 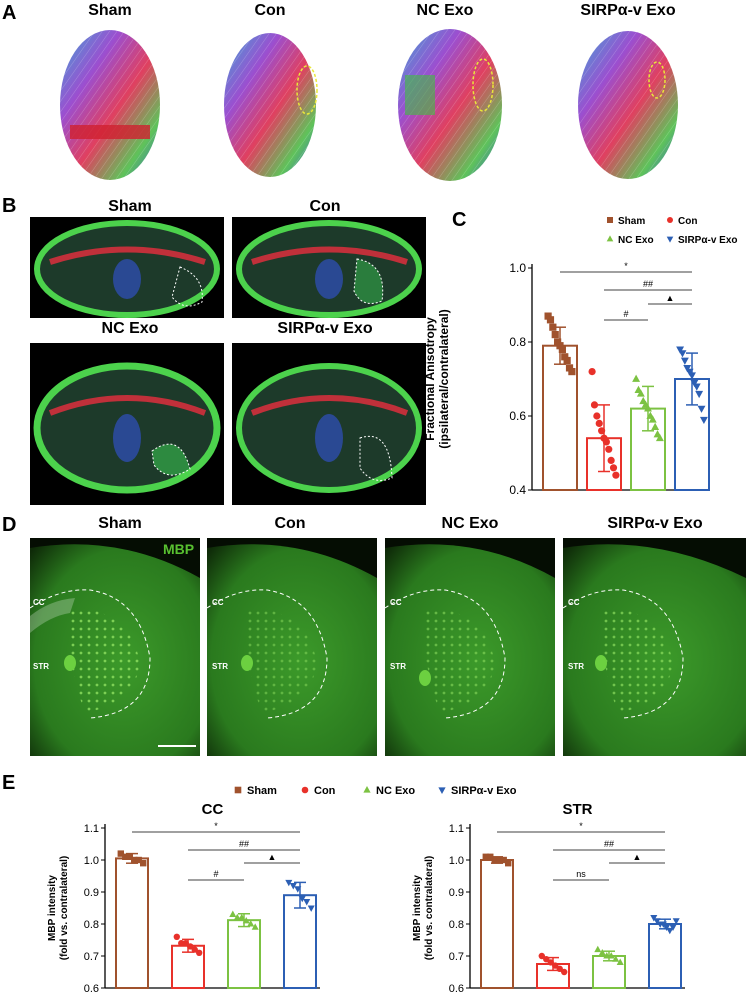 I want to click on d-title-con: Con, so click(x=290, y=523).